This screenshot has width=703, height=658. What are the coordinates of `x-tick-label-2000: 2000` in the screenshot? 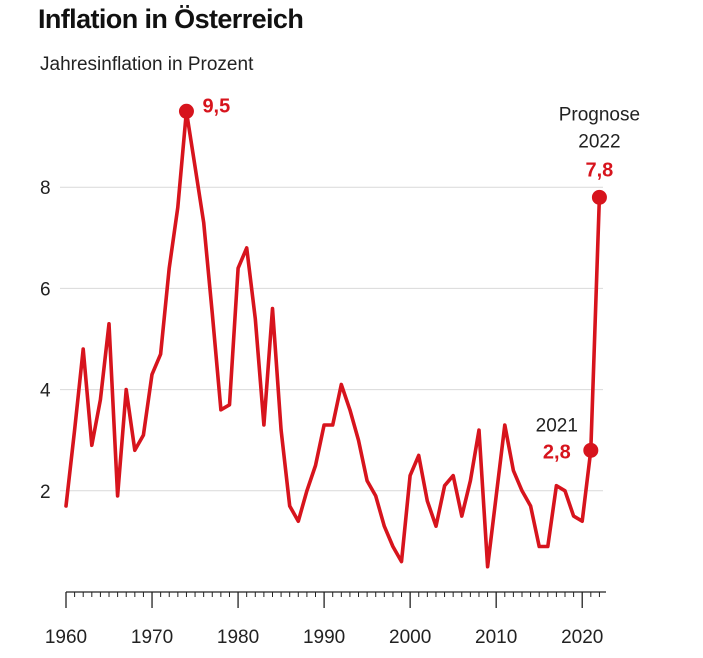 It's located at (410, 637).